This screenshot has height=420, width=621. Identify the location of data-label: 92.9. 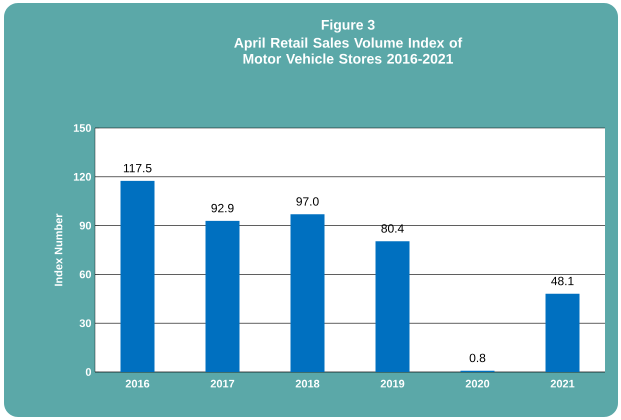
(222, 208).